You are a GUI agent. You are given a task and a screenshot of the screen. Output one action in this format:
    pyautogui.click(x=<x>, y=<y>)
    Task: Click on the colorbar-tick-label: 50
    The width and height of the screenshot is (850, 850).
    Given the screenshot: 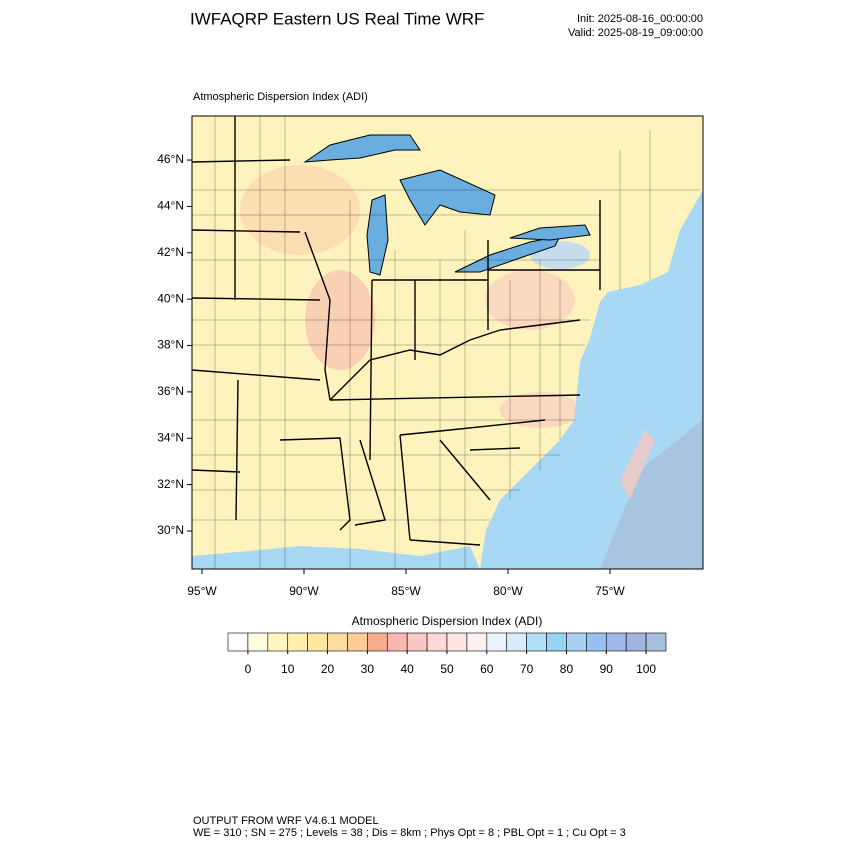 What is the action you would take?
    pyautogui.click(x=447, y=669)
    